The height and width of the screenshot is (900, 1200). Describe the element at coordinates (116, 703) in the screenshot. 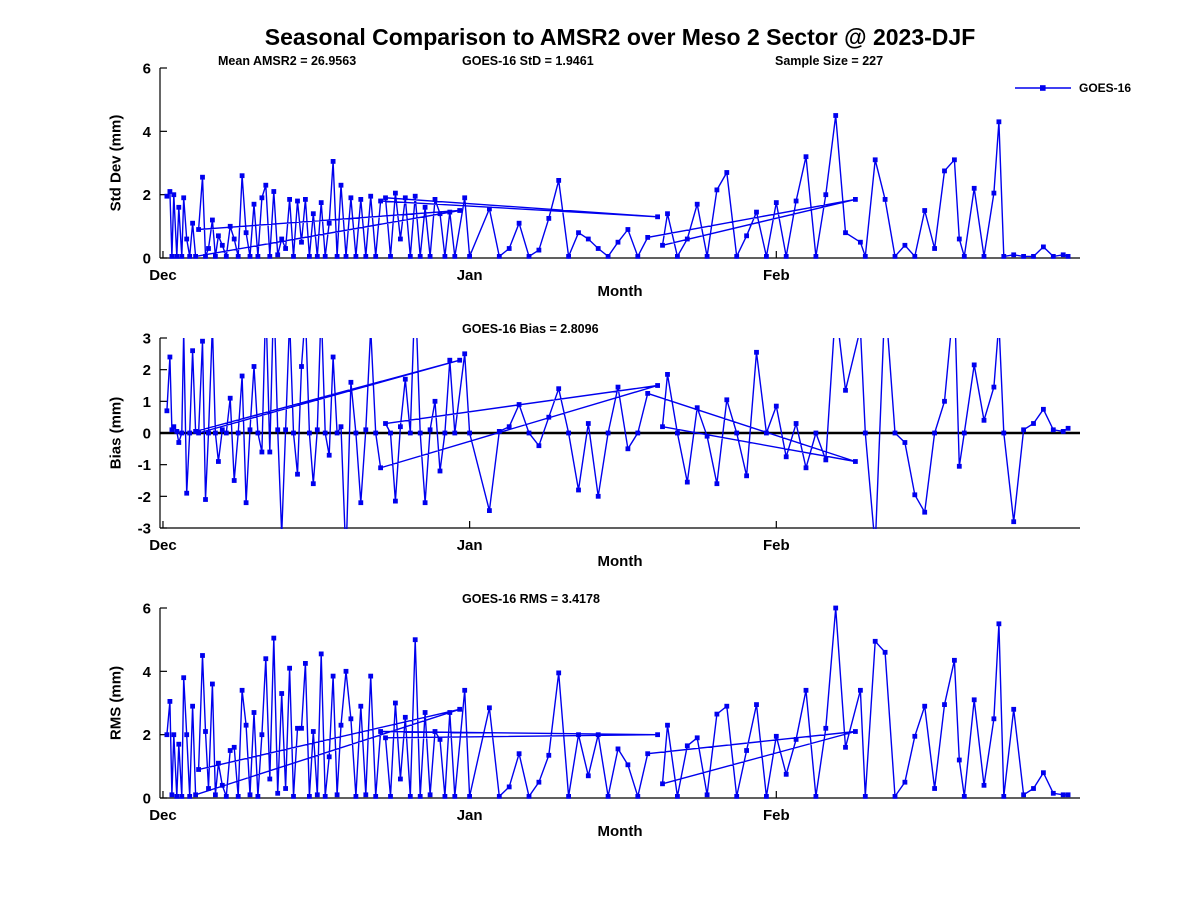

I see `rms-y-axis-label: RMS (mm)` at that location.